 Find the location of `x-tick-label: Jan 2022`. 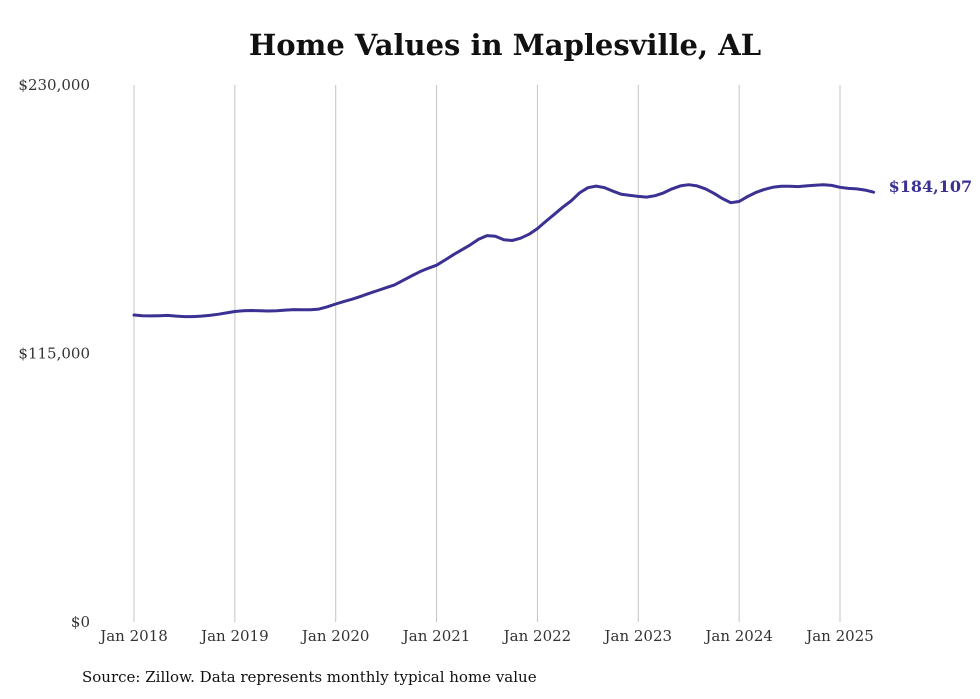

x-tick-label: Jan 2022 is located at coordinates (537, 636).